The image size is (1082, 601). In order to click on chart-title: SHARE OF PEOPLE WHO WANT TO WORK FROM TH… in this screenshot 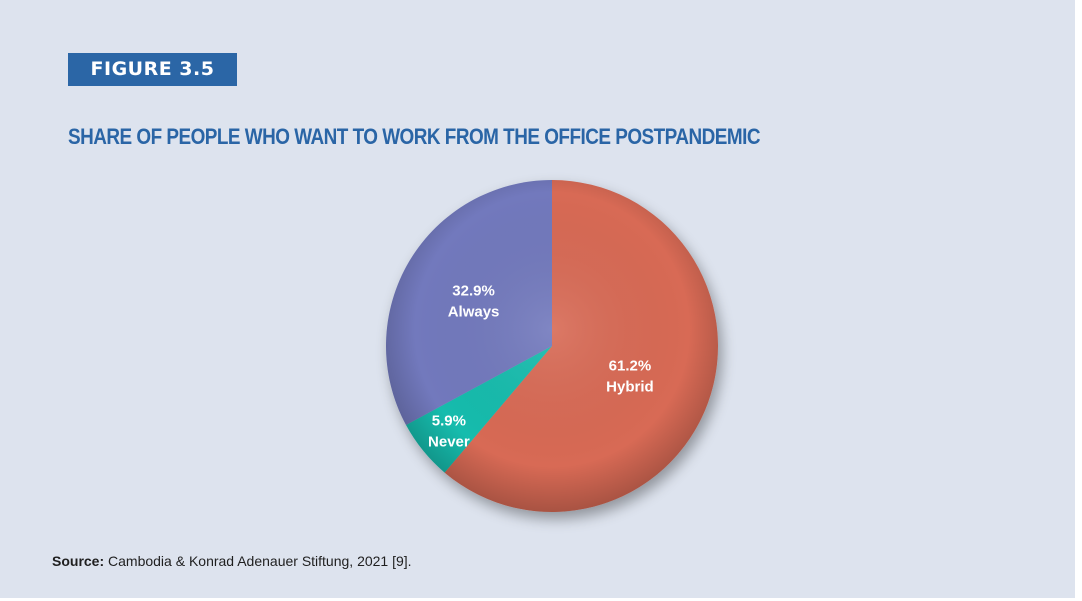, I will do `click(414, 136)`.